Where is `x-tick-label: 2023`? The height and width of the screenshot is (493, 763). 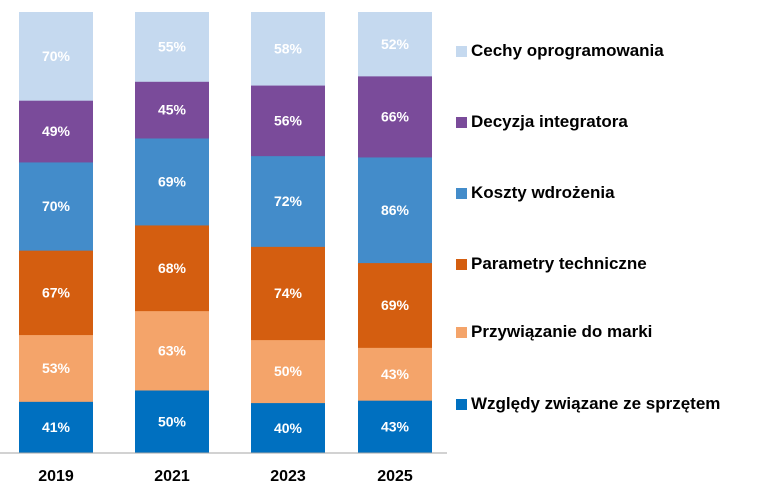
x-tick-label: 2023 is located at coordinates (288, 476).